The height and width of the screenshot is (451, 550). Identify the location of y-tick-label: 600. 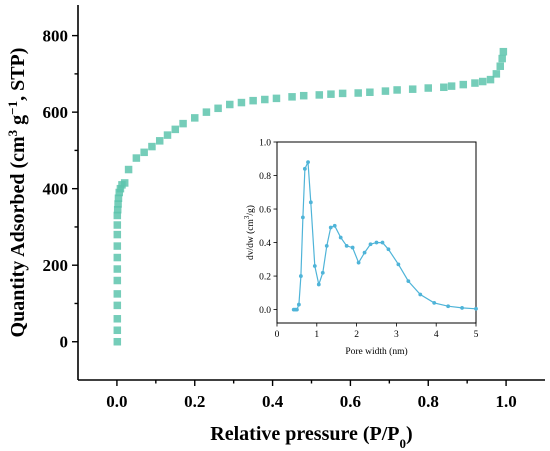
(56, 112).